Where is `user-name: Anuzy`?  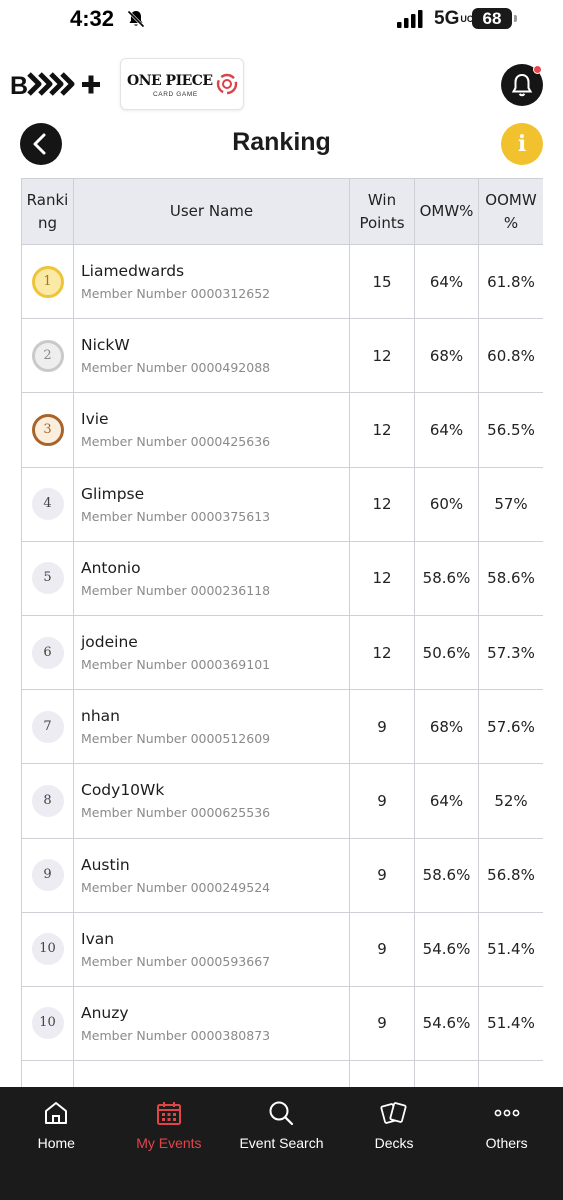
user-name: Anuzy is located at coordinates (105, 1012).